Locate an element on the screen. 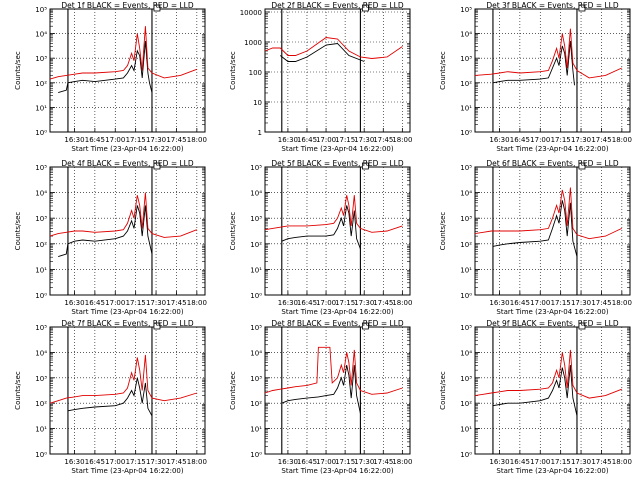  y-tick-label: 1000 is located at coordinates (253, 43).